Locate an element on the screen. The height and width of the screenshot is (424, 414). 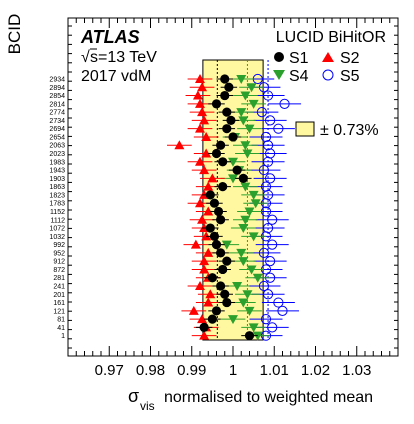
legend-marker-s4 is located at coordinates (279, 75).